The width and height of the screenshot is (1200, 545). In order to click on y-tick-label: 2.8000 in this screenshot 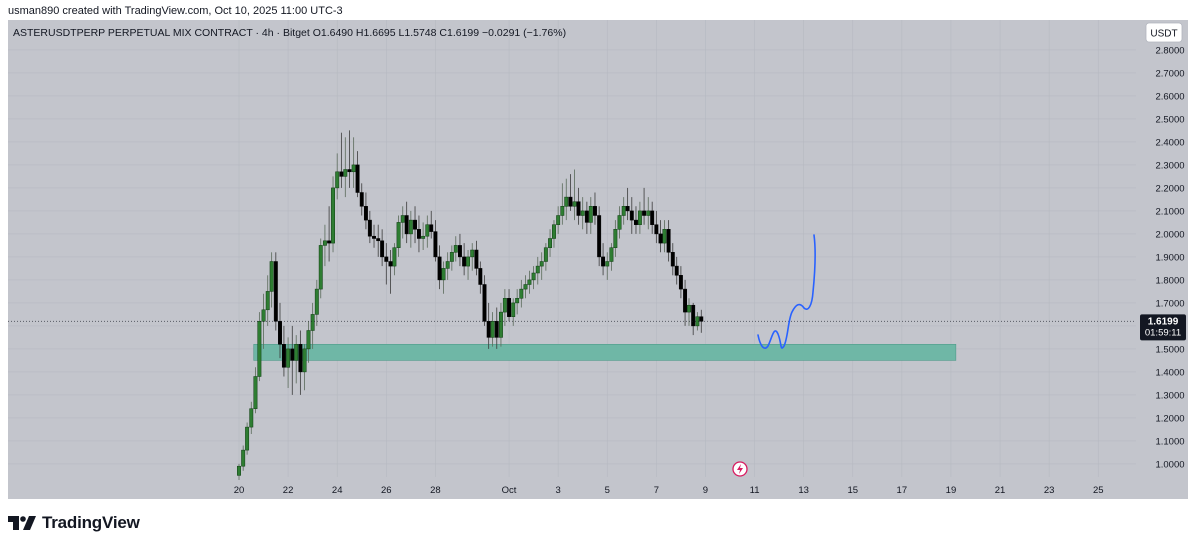, I will do `click(1169, 50)`.